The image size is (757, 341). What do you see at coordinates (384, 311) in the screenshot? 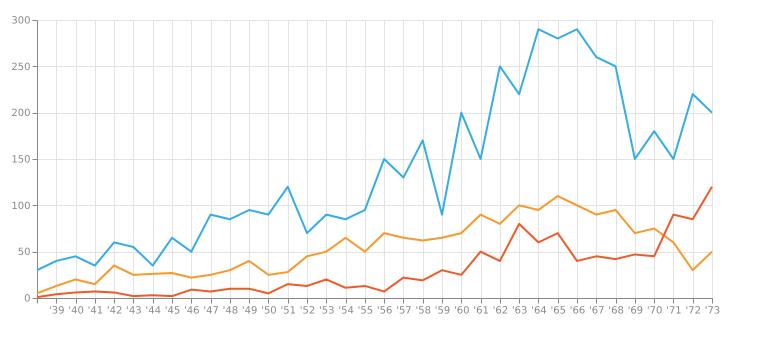
I see `x-tick-label: '56` at bounding box center [384, 311].